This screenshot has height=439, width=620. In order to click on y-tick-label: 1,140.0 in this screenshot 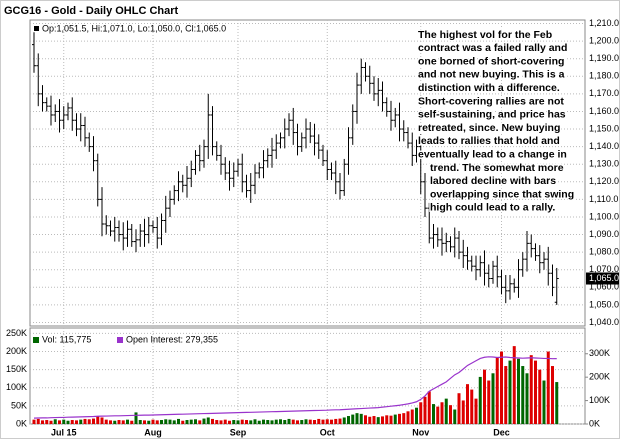, I will do `click(604, 146)`.